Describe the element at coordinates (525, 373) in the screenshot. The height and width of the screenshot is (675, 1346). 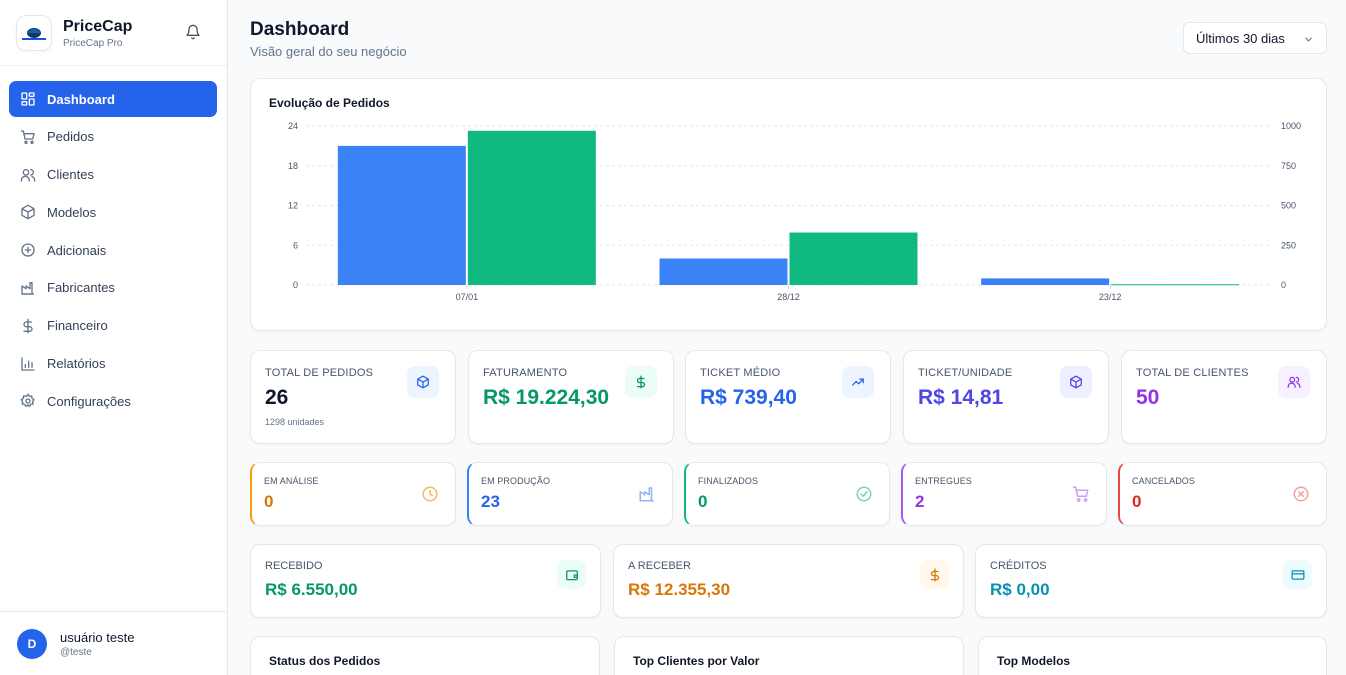
I see `metric-label: FATURAMENTO` at that location.